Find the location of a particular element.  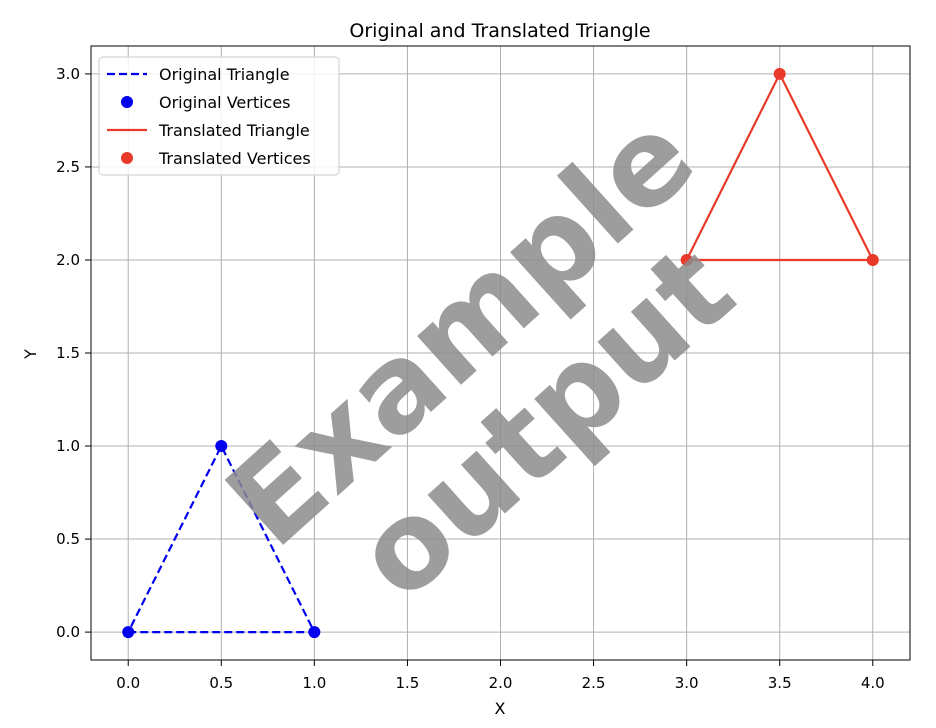

x-tick-label: 4.0 is located at coordinates (873, 683).